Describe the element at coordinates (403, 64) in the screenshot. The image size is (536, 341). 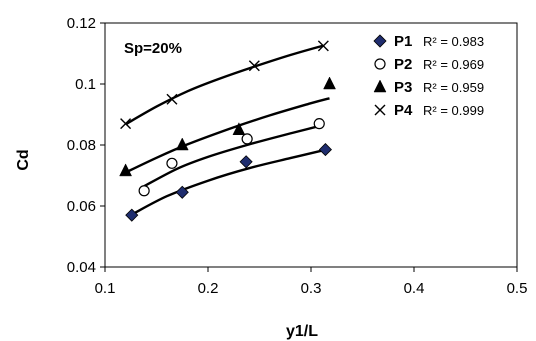
I see `legend-label-p2: P2` at that location.